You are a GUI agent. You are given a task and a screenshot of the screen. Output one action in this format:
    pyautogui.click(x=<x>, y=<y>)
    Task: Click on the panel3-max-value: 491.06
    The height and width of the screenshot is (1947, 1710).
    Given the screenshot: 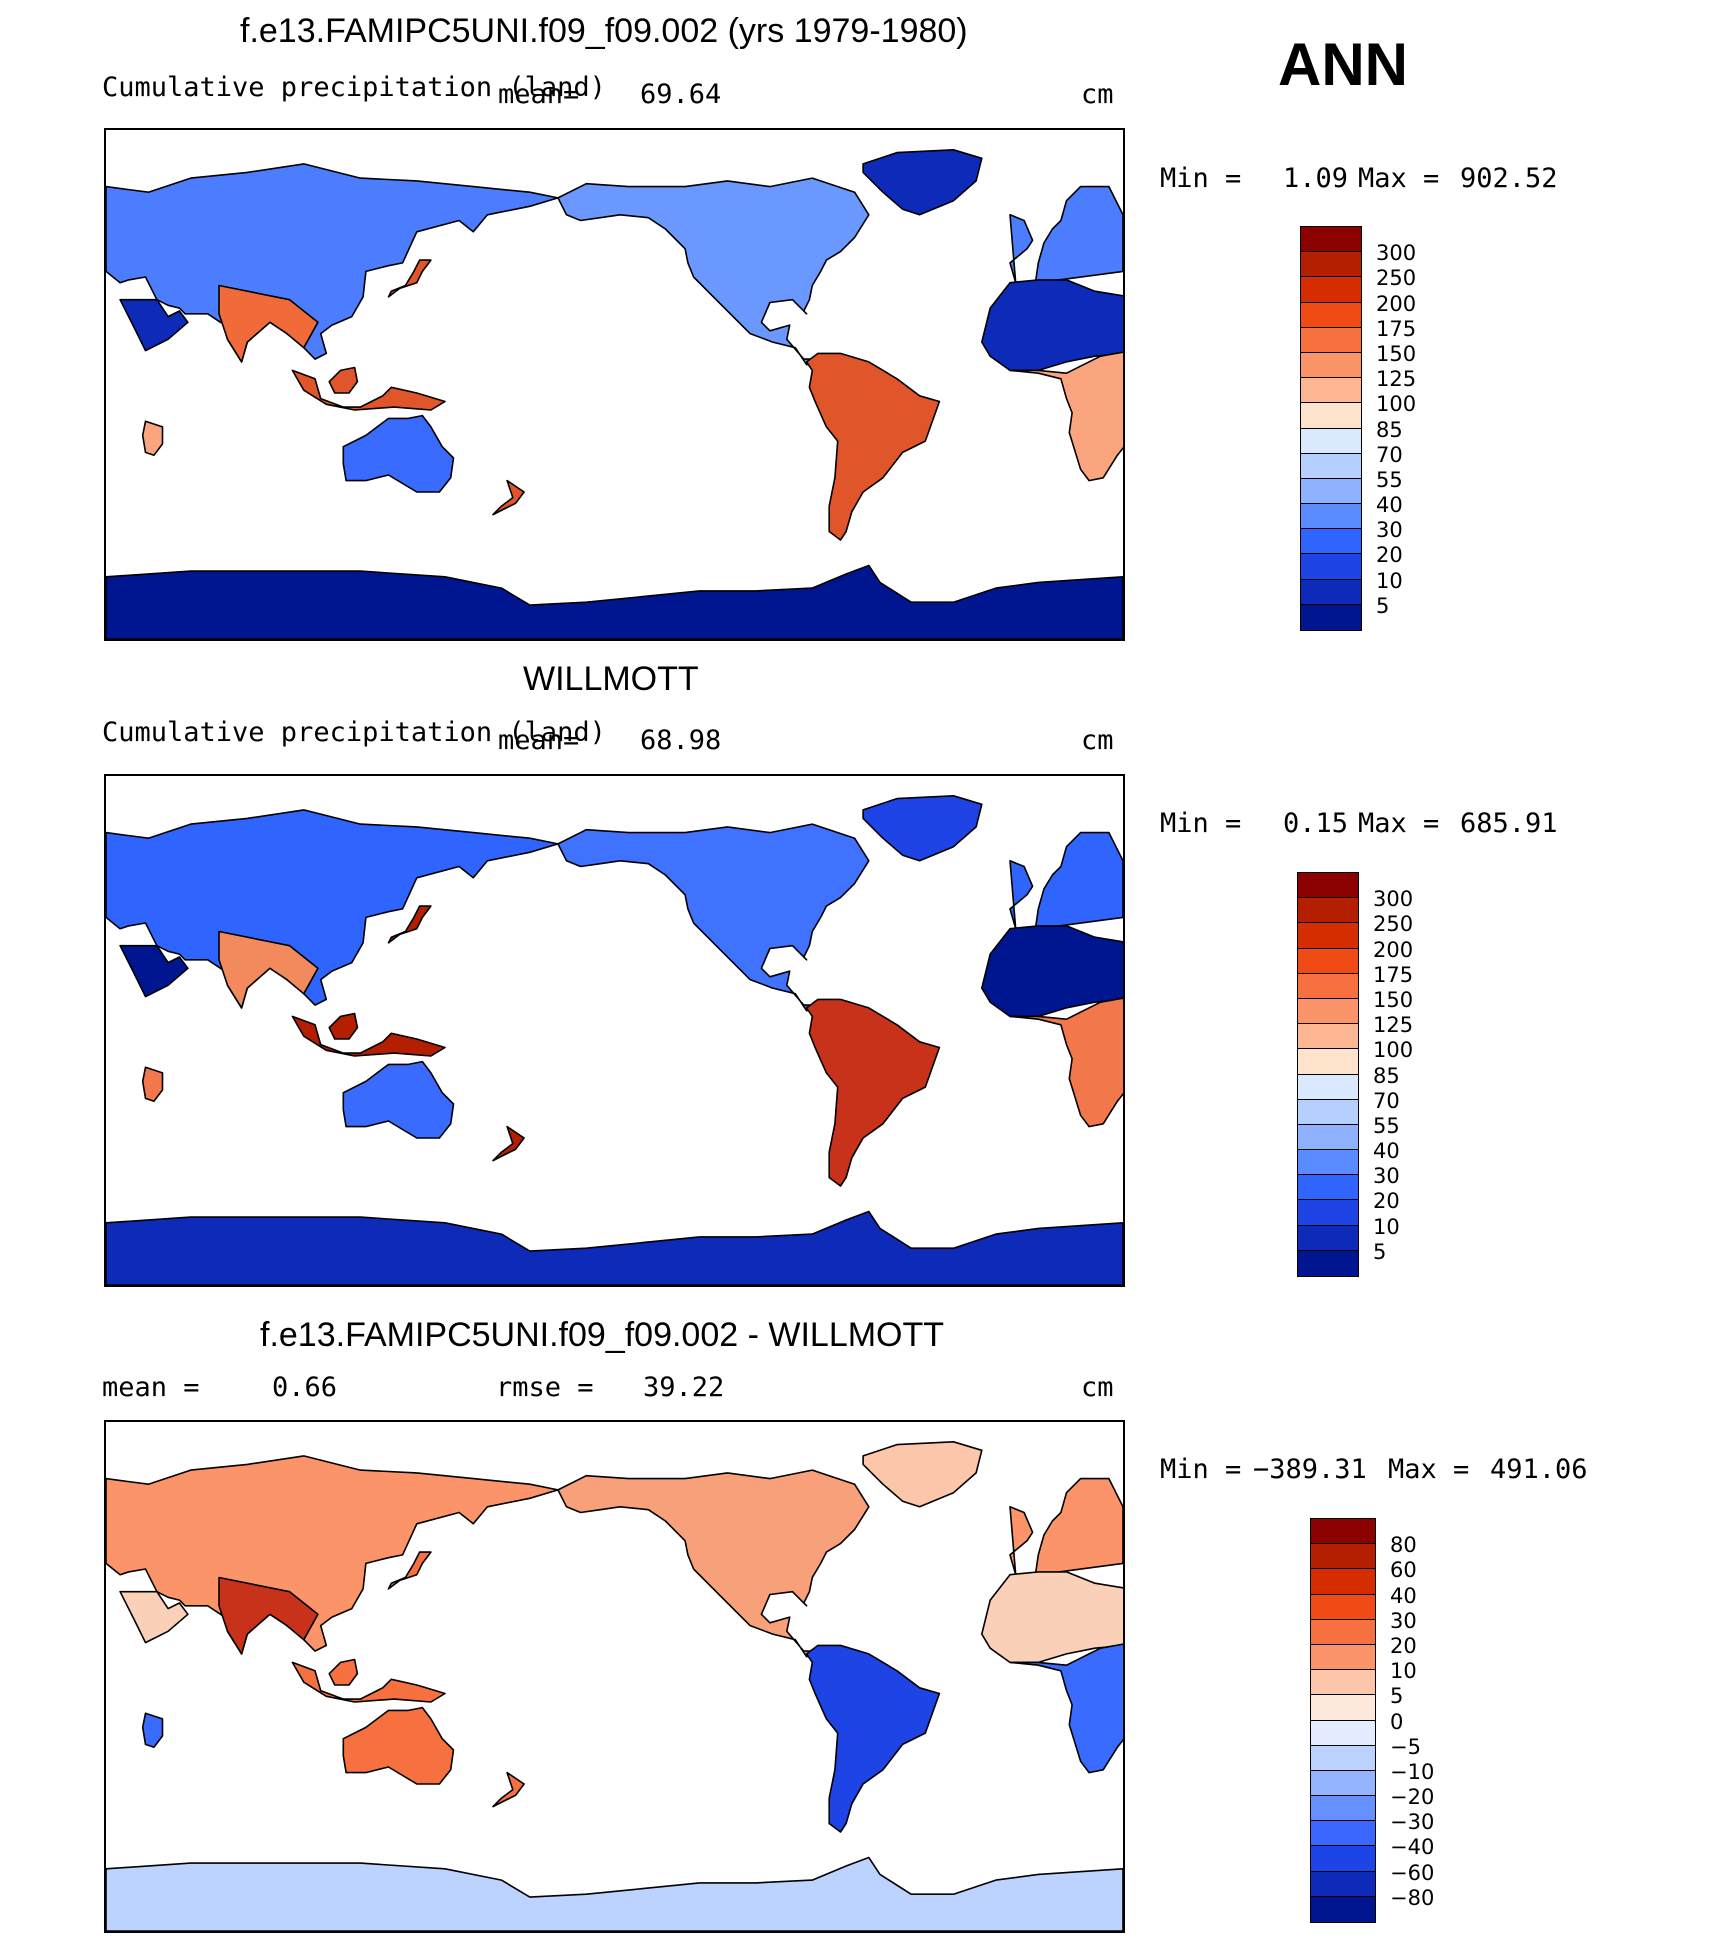 What is the action you would take?
    pyautogui.click(x=1539, y=1469)
    